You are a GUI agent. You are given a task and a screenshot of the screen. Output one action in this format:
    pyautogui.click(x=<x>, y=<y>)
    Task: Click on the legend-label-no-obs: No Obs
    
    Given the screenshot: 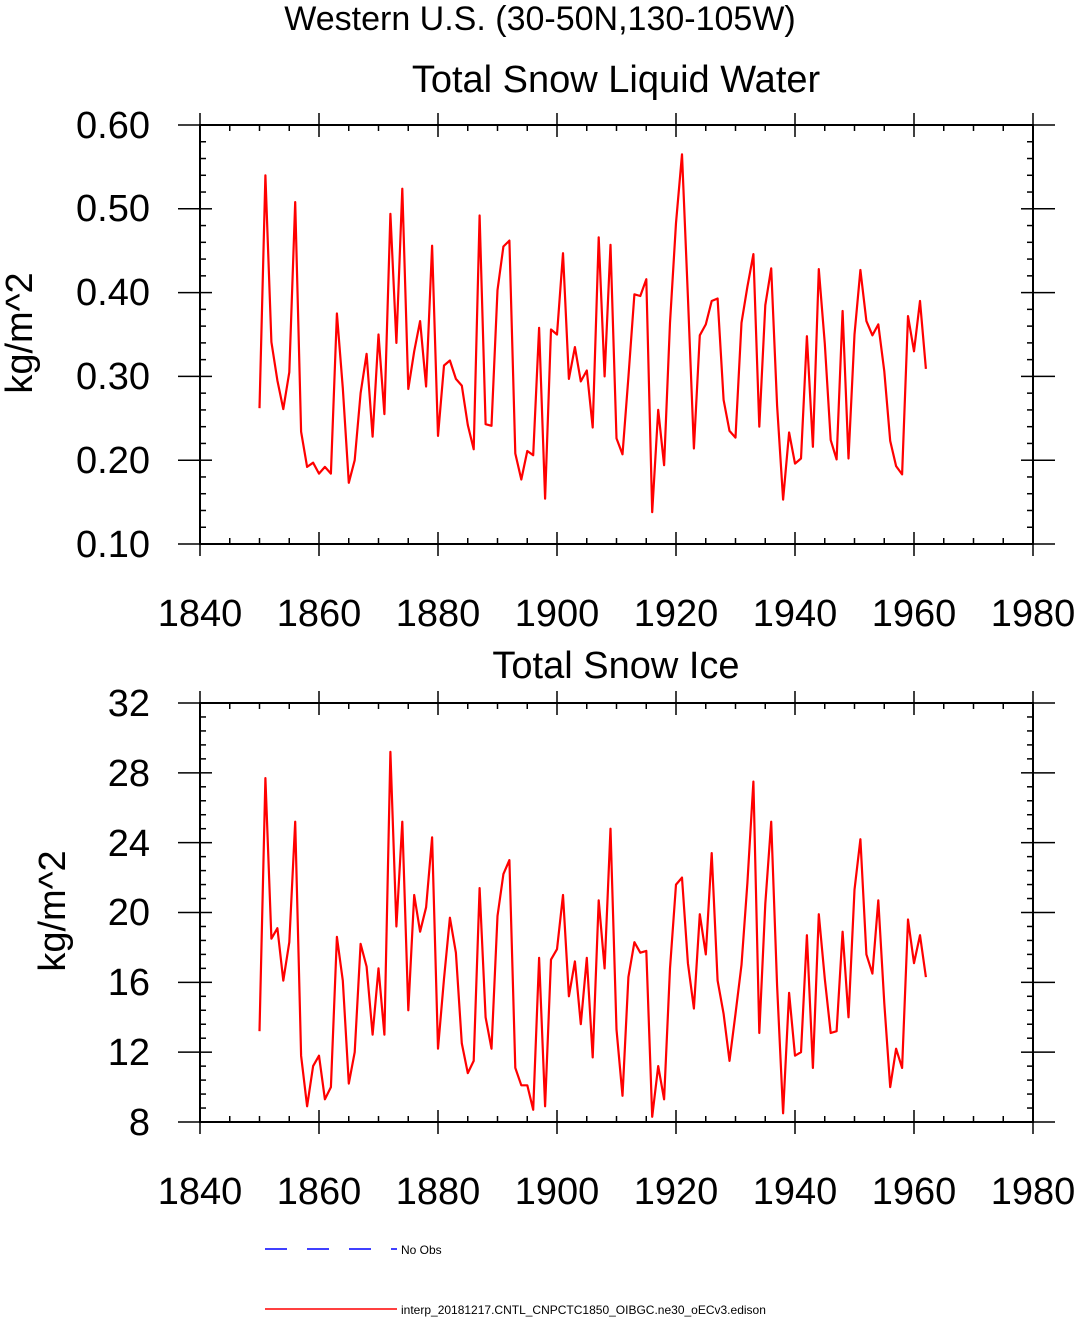 What is the action you would take?
    pyautogui.click(x=421, y=1250)
    